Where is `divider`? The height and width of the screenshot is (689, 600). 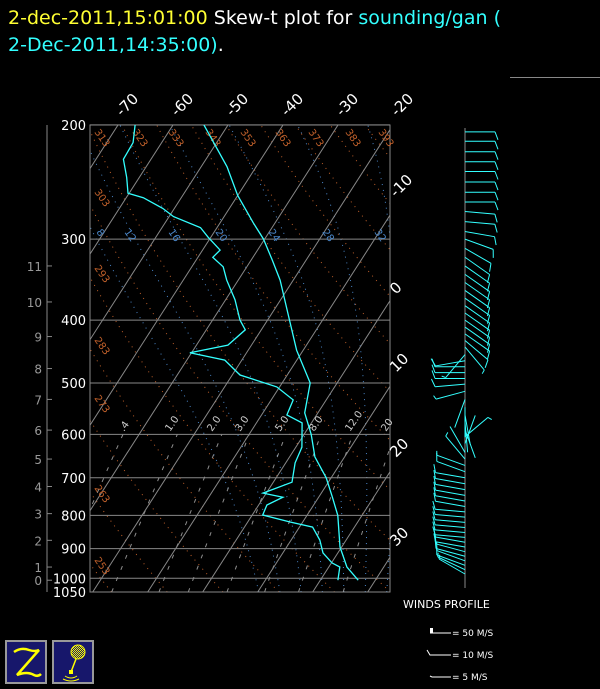 divider is located at coordinates (555, 77).